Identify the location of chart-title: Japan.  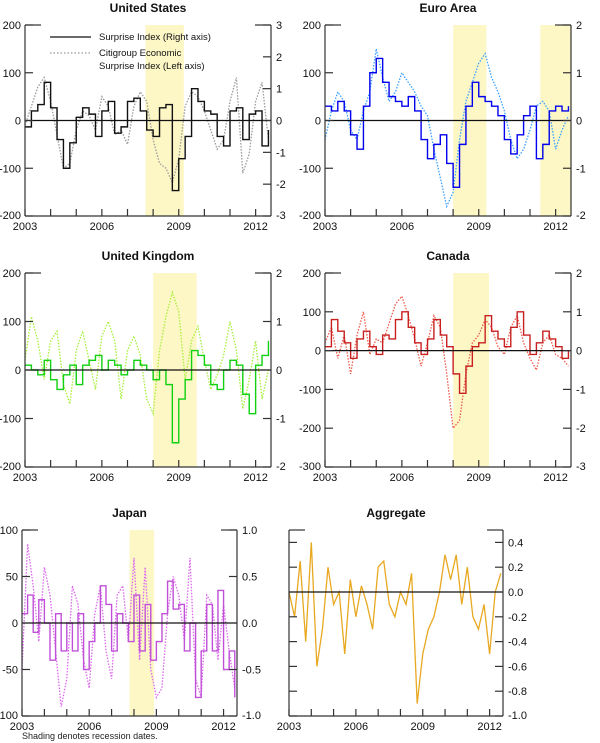
(129, 513).